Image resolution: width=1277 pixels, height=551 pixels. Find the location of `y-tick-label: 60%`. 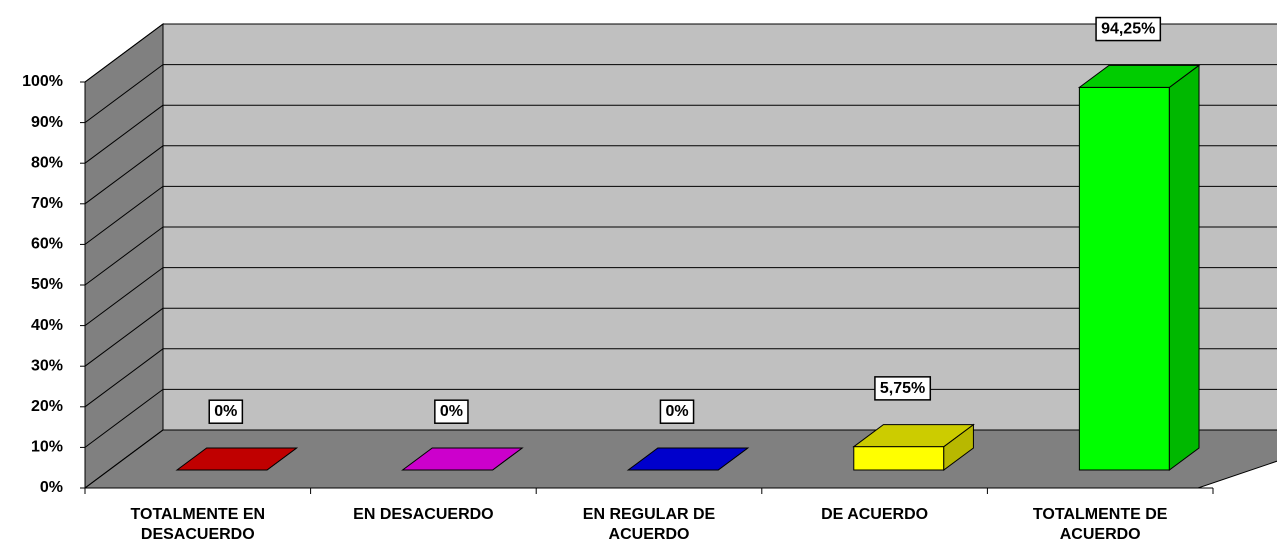

y-tick-label: 60% is located at coordinates (47, 244).